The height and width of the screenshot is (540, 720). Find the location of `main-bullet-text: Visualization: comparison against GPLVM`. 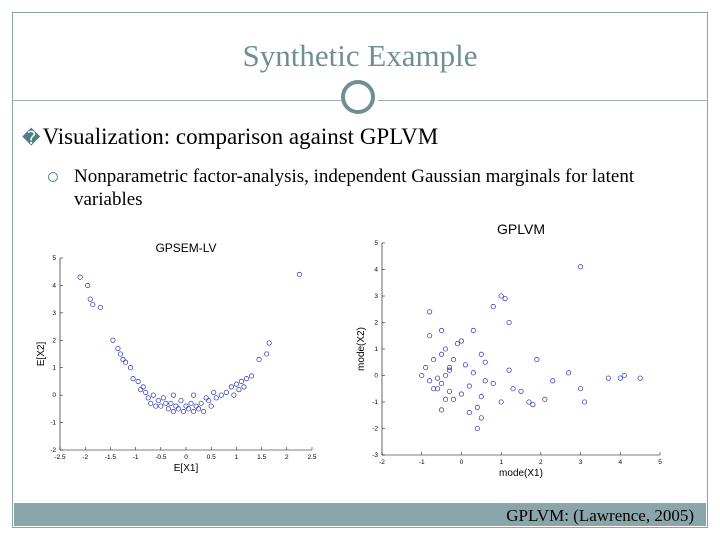

main-bullet-text: Visualization: comparison against GPLVM is located at coordinates (240, 136).